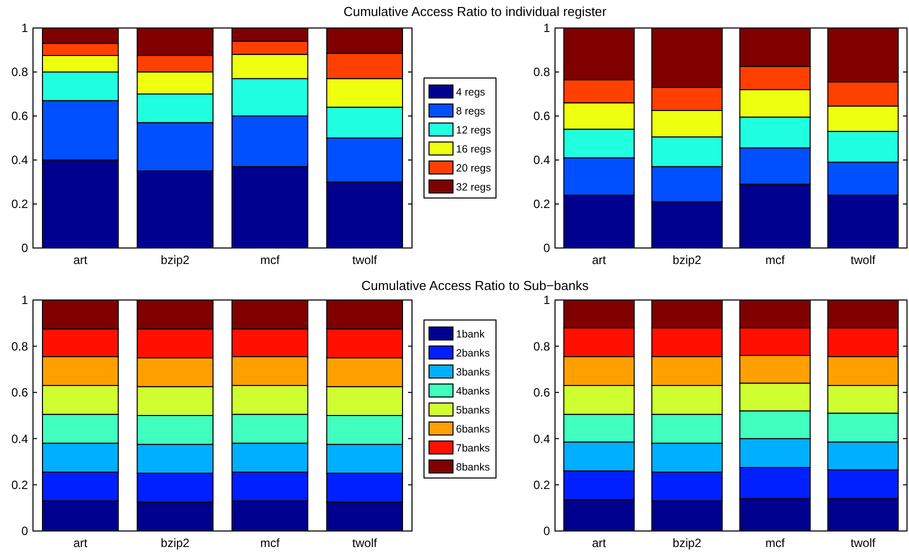 Image resolution: width=909 pixels, height=552 pixels. I want to click on legend-label: 1bank, so click(471, 334).